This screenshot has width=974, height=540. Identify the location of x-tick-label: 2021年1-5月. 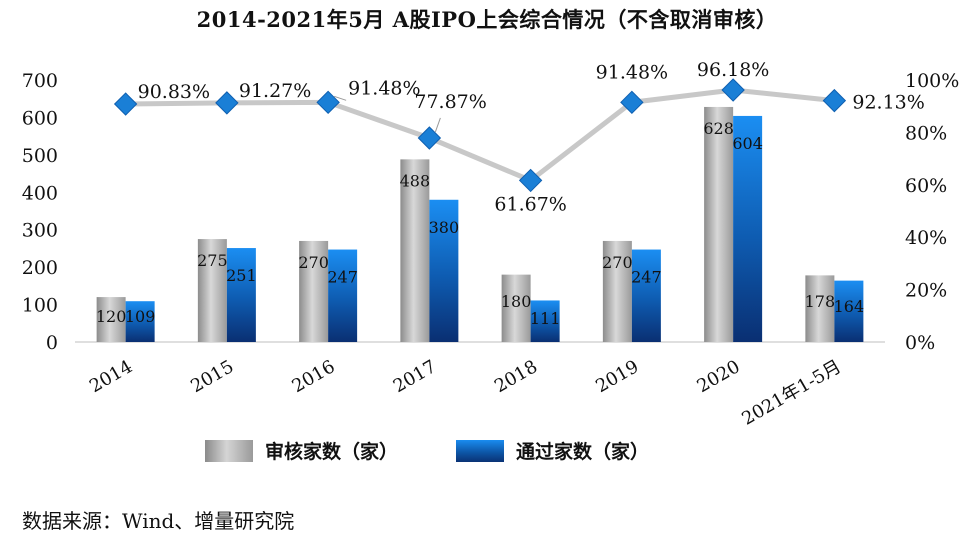
(791, 393).